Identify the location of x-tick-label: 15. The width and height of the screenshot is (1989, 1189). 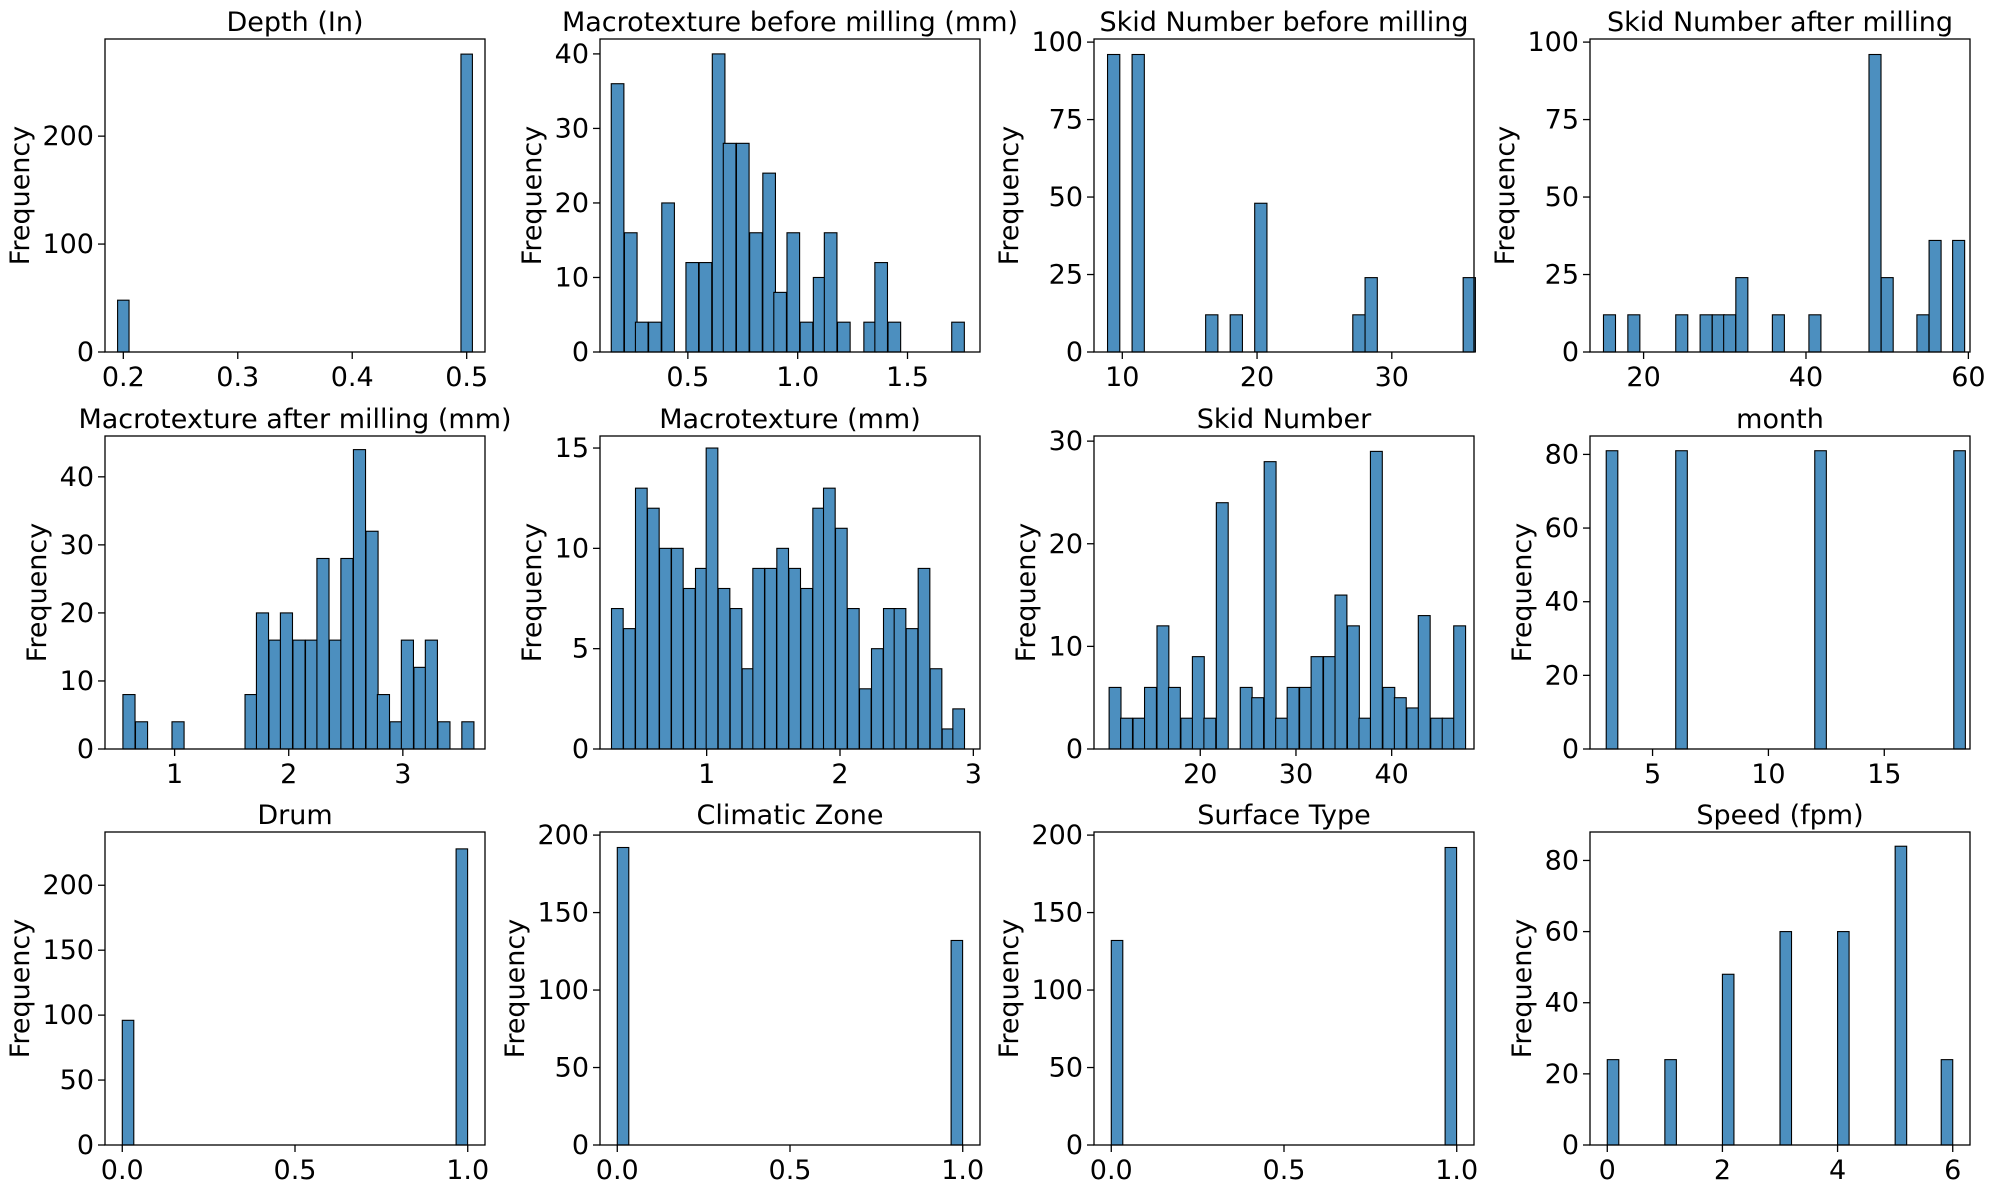
(1884, 774).